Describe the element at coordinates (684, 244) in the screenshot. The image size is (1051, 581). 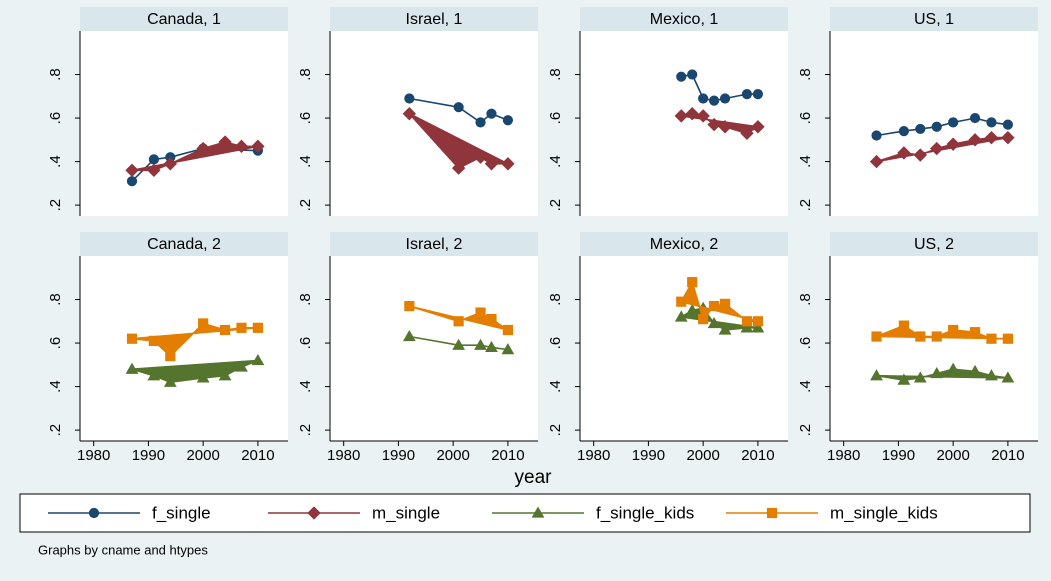
I see `panel-title: Mexico, 2` at that location.